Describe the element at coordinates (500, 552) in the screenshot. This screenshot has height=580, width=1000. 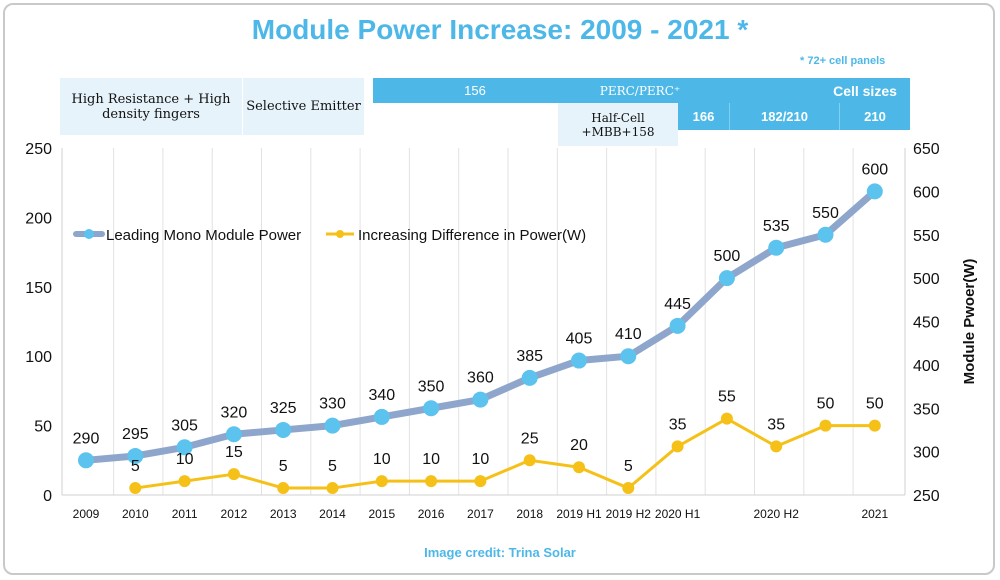
I see `image-credit: Image credit: Trina Solar` at that location.